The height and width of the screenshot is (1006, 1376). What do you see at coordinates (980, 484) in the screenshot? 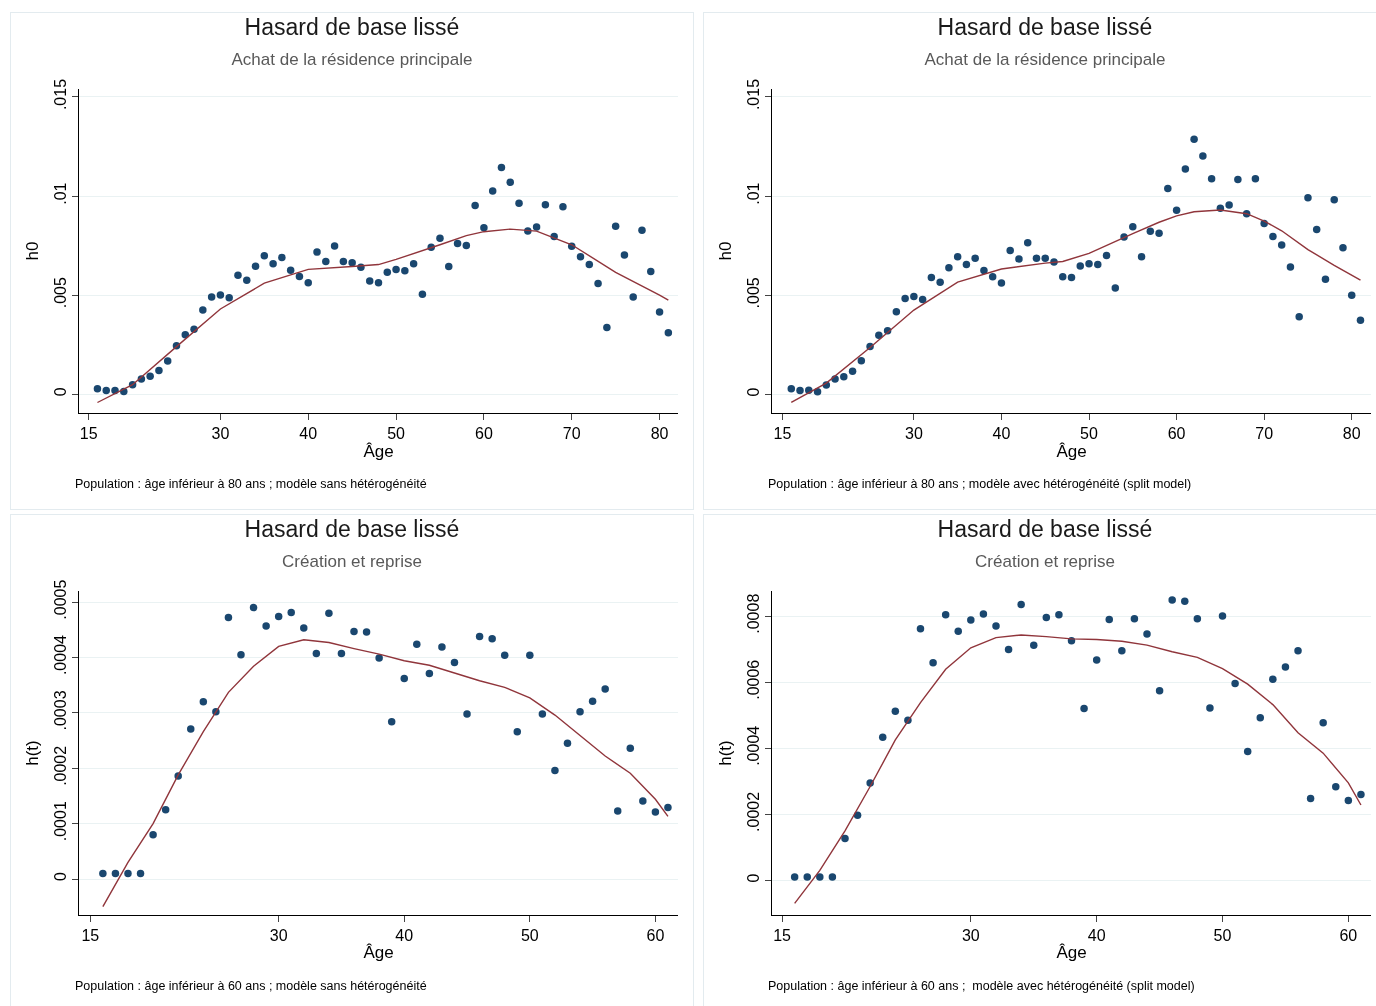
I see `text: Population : âge inférieur à 80 ans ; modèle avec hétérogénéité (split model)` at bounding box center [980, 484].